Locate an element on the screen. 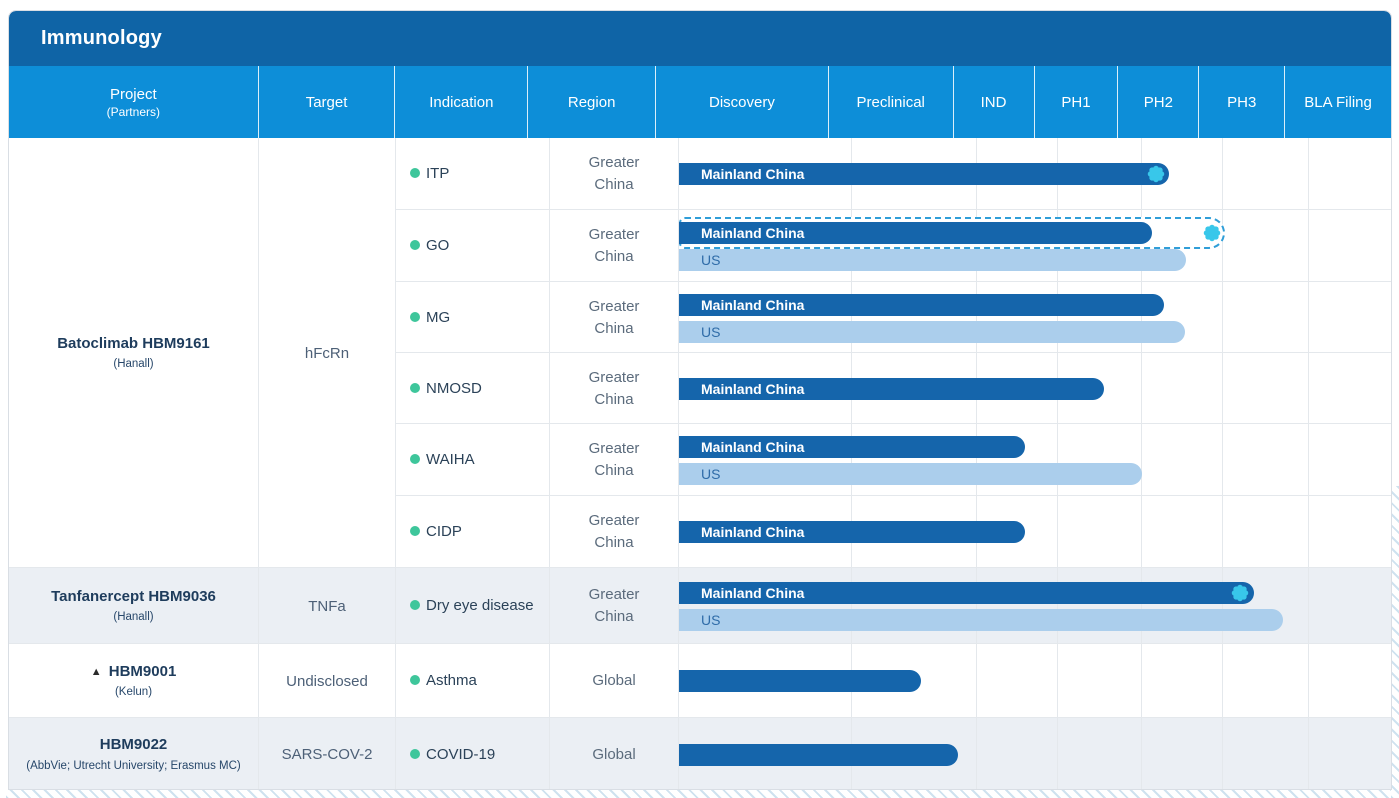 Image resolution: width=1399 pixels, height=798 pixels. indication-label: Dry eye disease is located at coordinates (472, 606).